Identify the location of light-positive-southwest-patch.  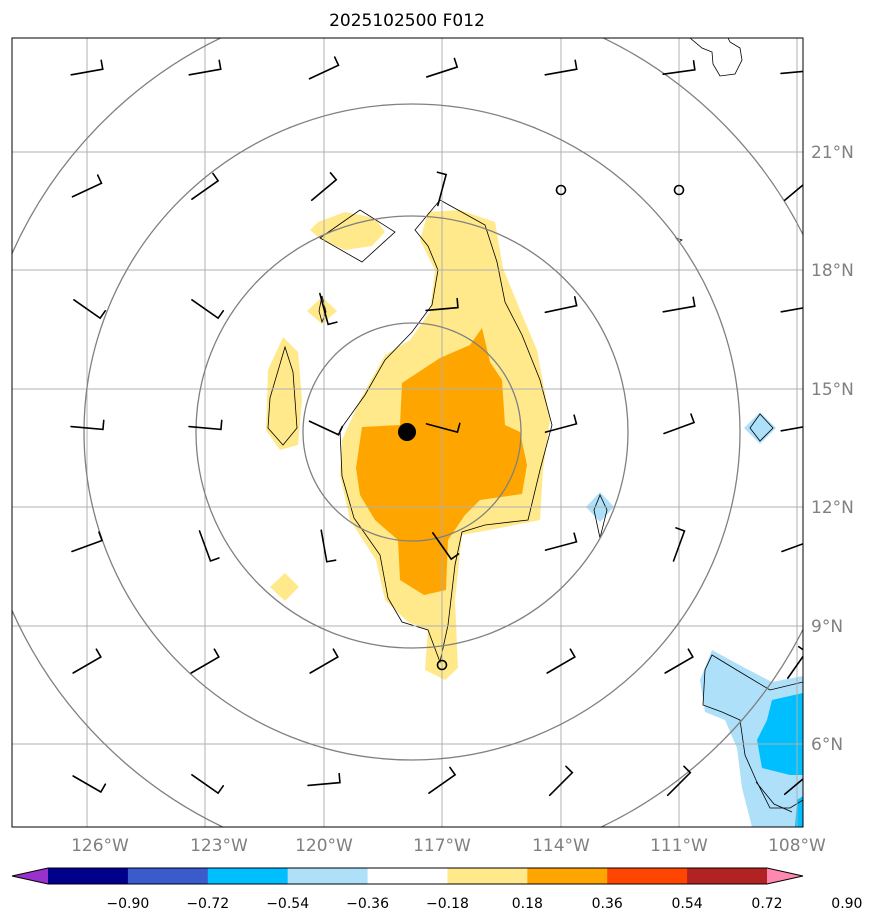
(284, 587).